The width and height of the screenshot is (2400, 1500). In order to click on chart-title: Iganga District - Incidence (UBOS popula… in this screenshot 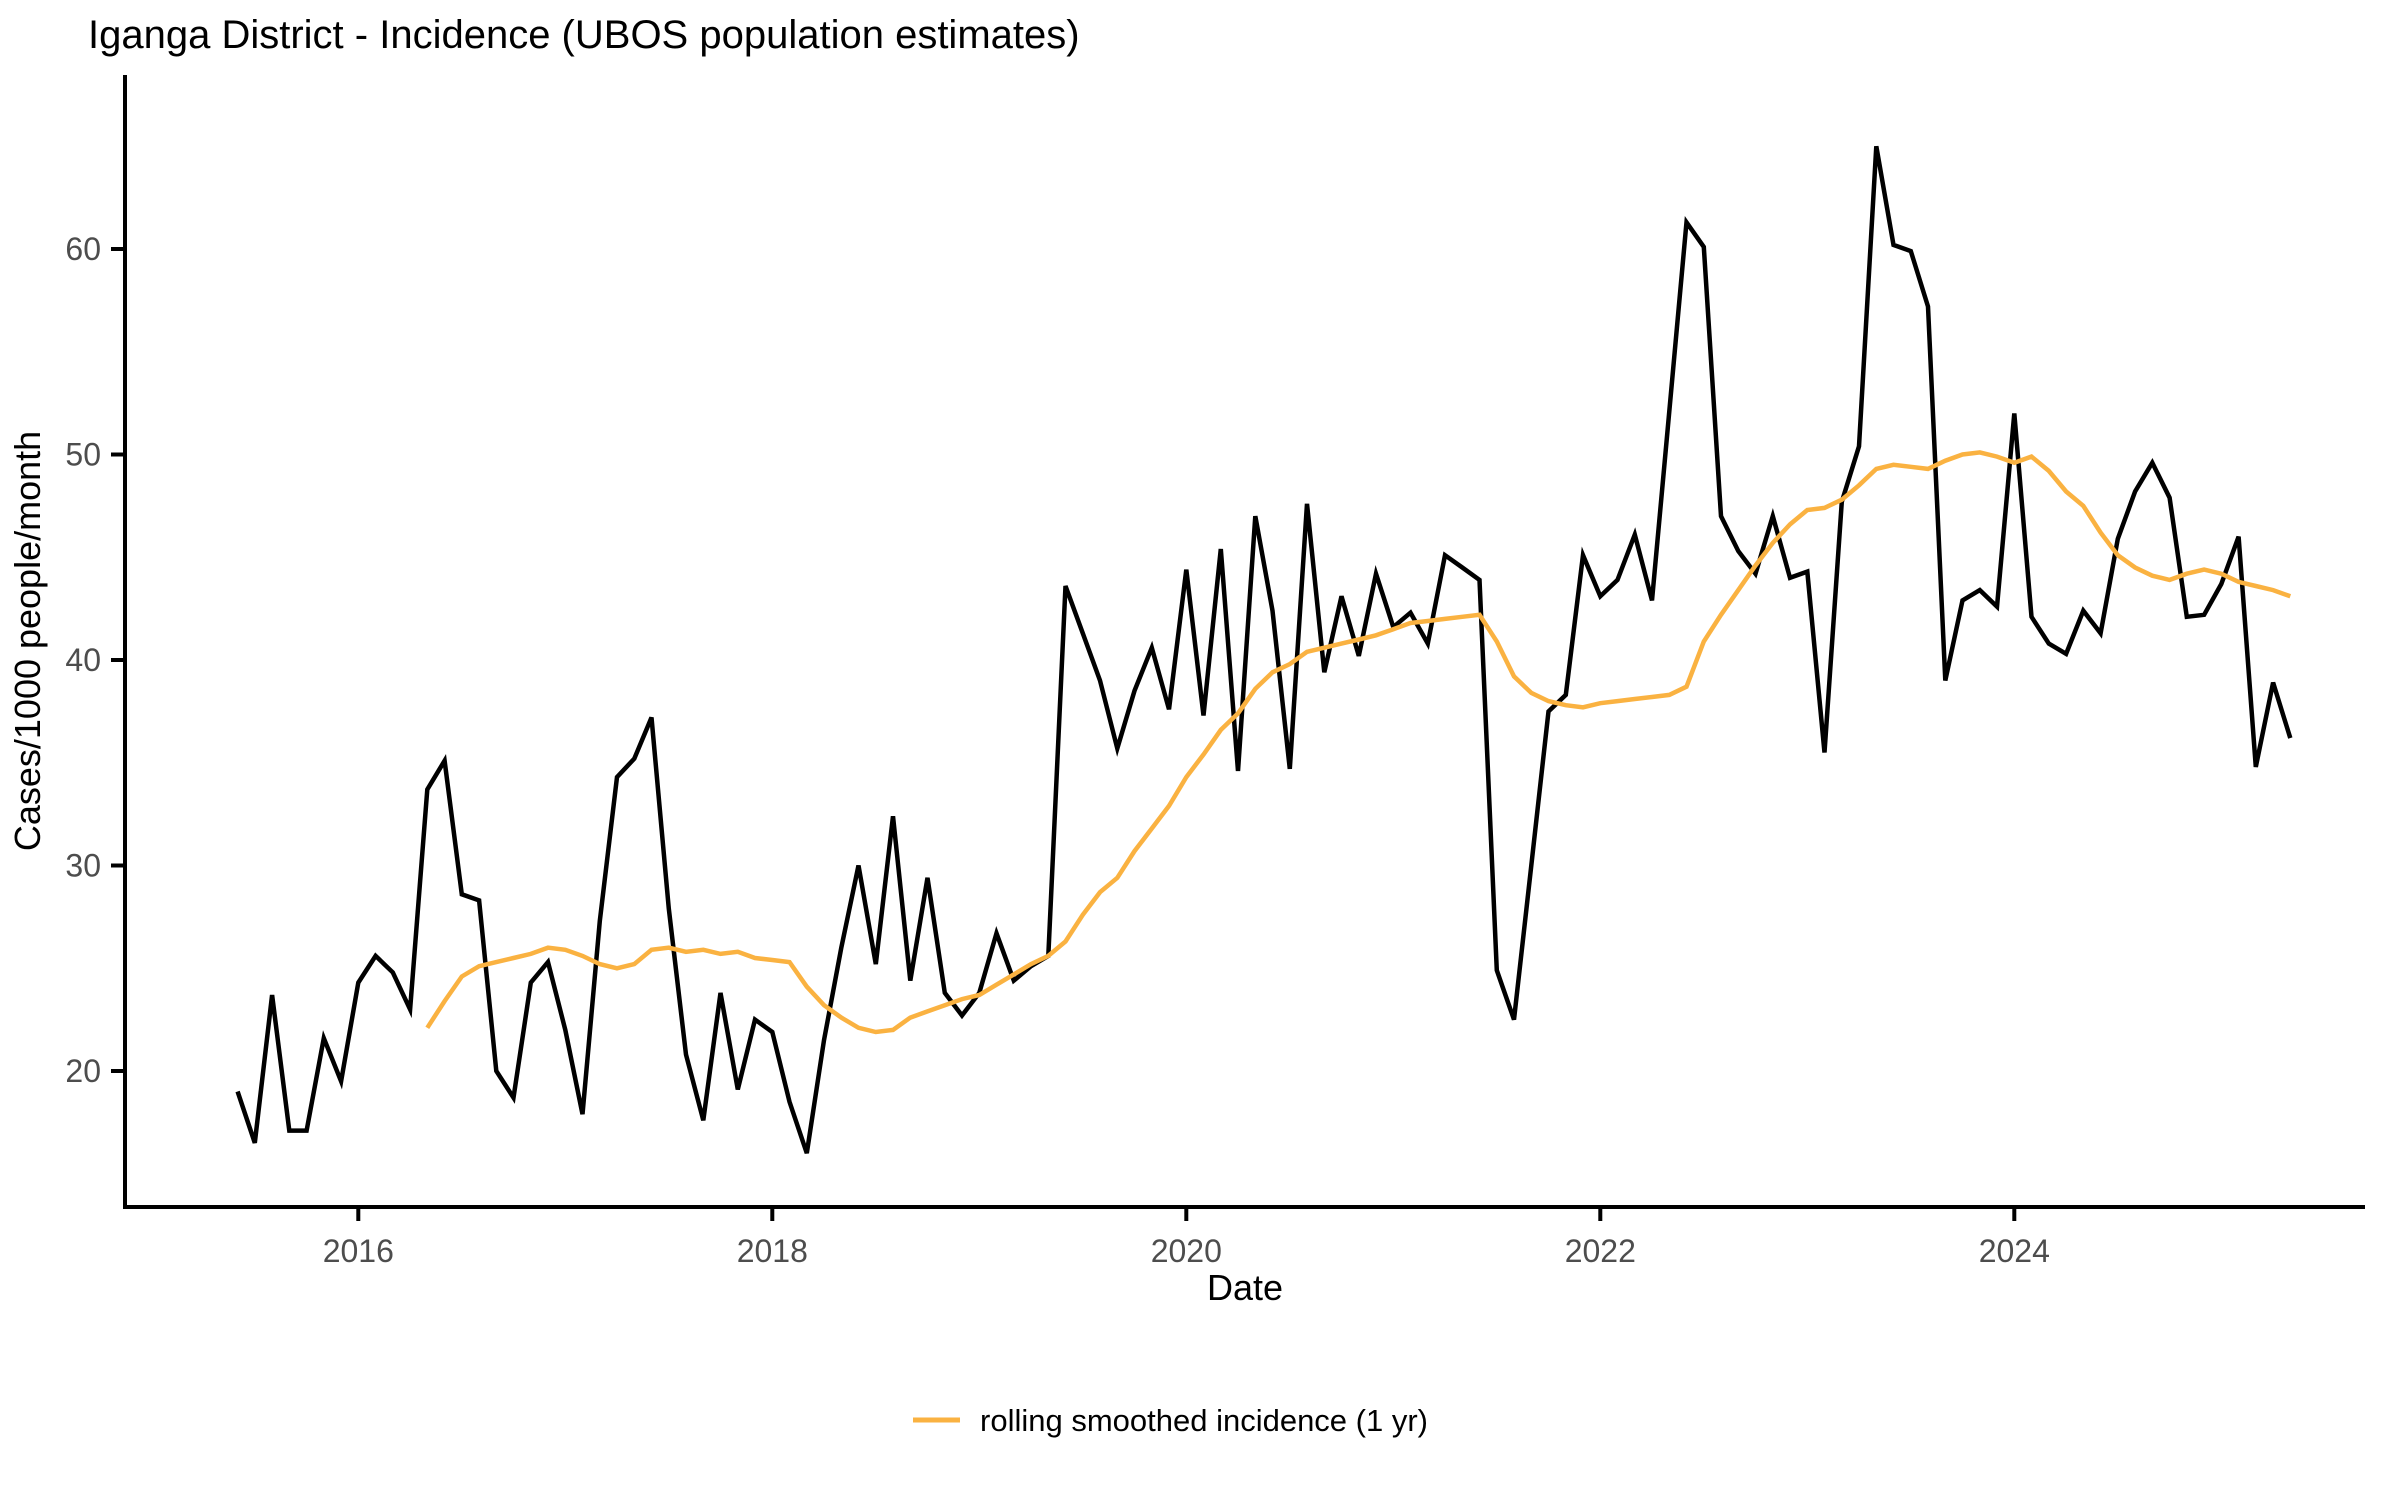, I will do `click(584, 35)`.